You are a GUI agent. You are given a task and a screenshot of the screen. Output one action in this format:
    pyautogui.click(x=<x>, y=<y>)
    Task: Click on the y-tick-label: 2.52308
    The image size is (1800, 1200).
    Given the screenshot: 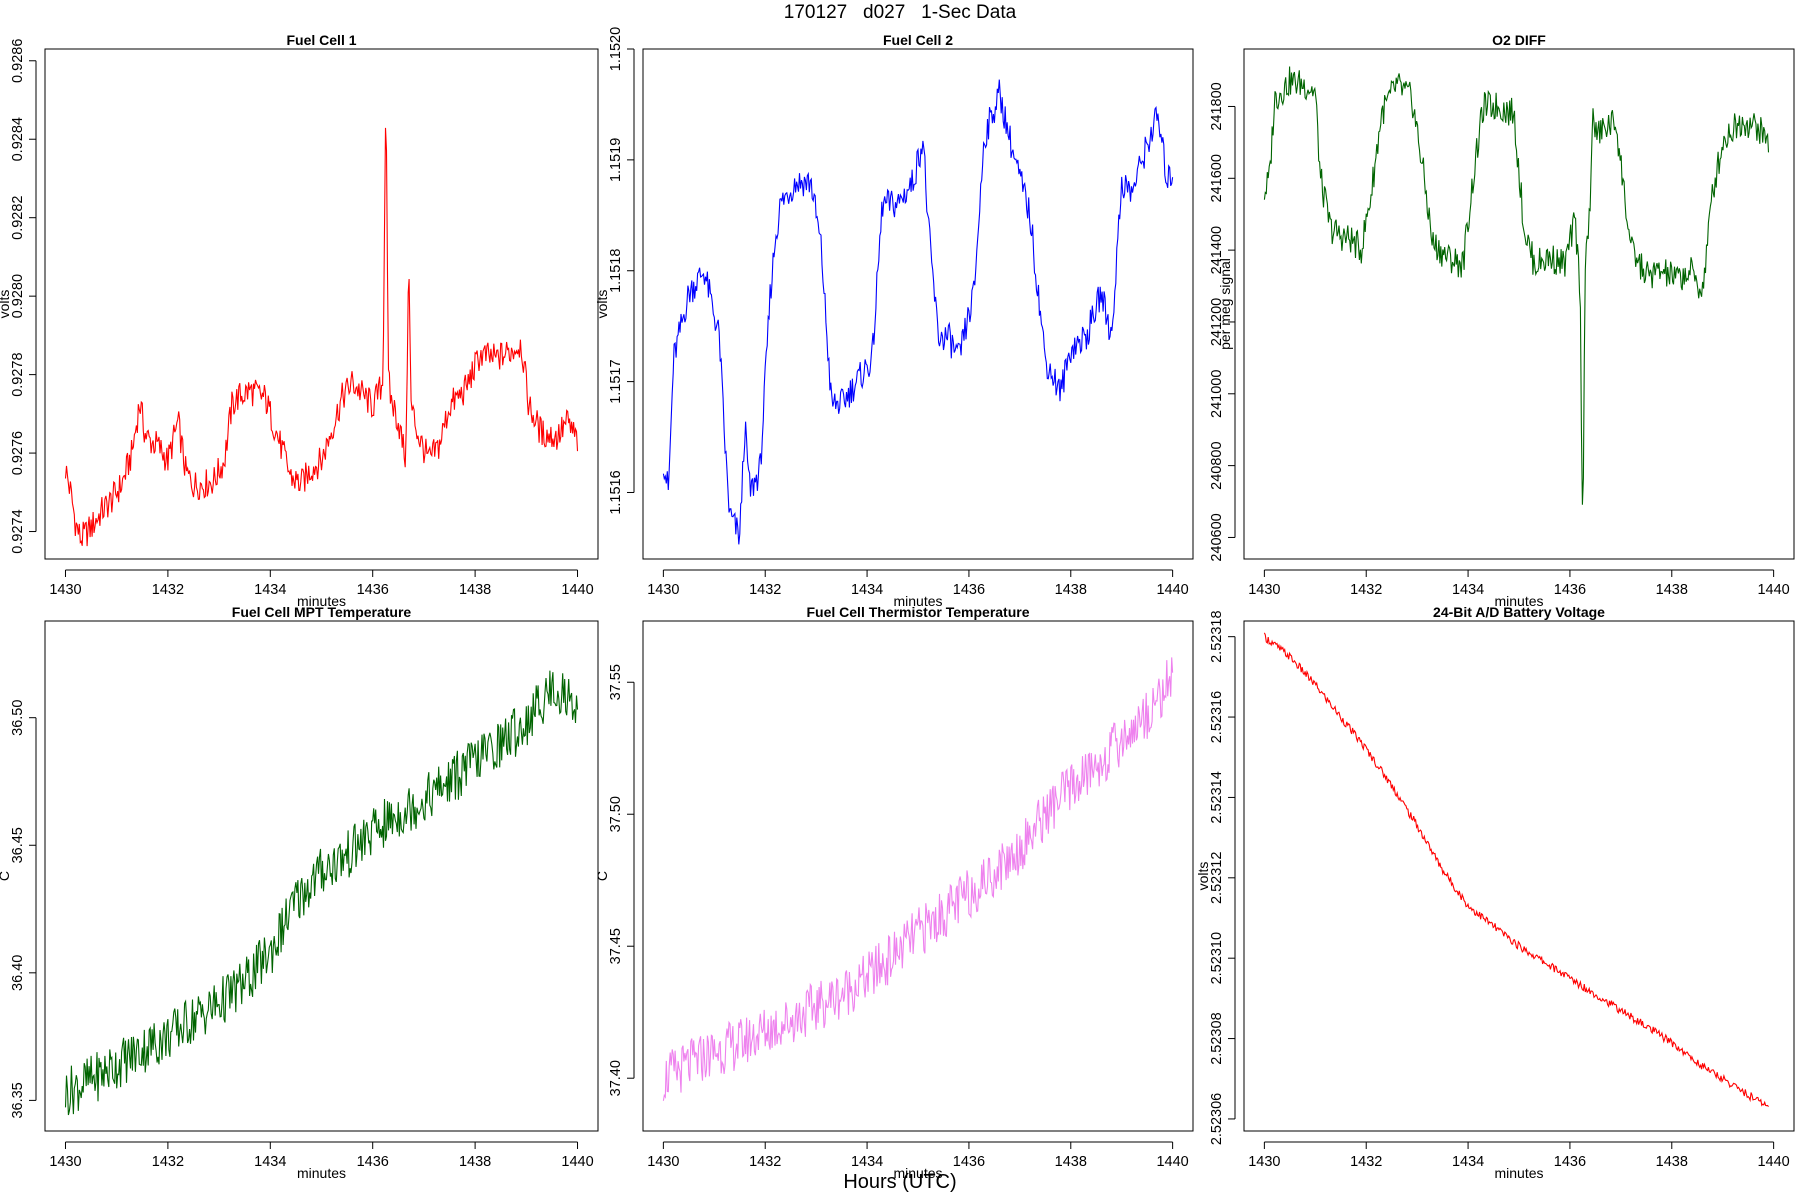 What is the action you would take?
    pyautogui.click(x=1217, y=1038)
    